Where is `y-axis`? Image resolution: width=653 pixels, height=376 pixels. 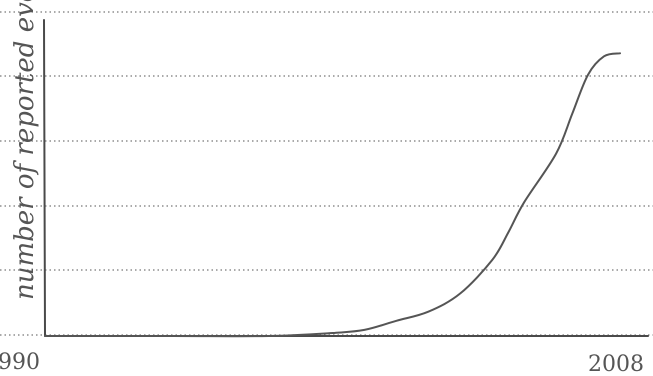 y-axis is located at coordinates (44, 178).